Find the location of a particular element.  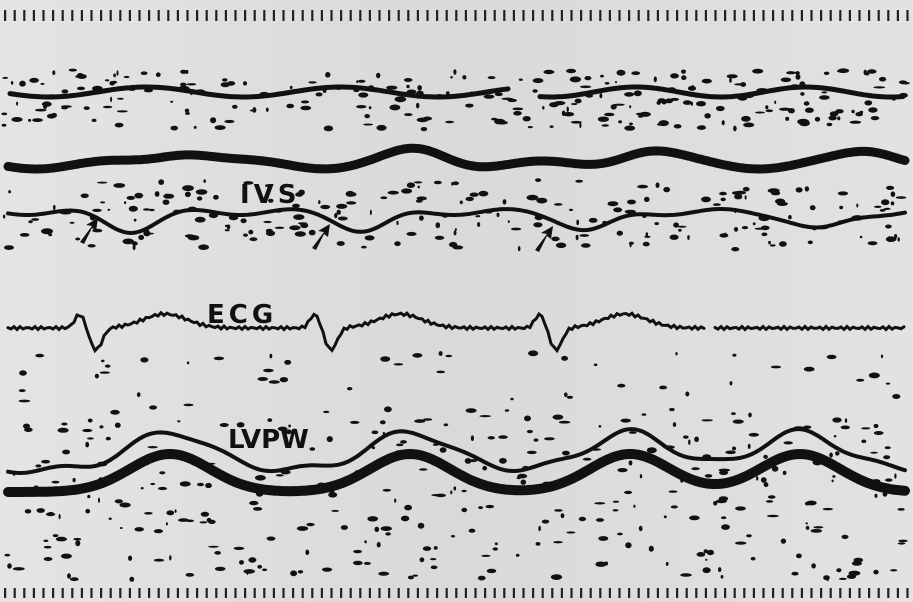

lvpw-upper-trace is located at coordinates (456, 451).